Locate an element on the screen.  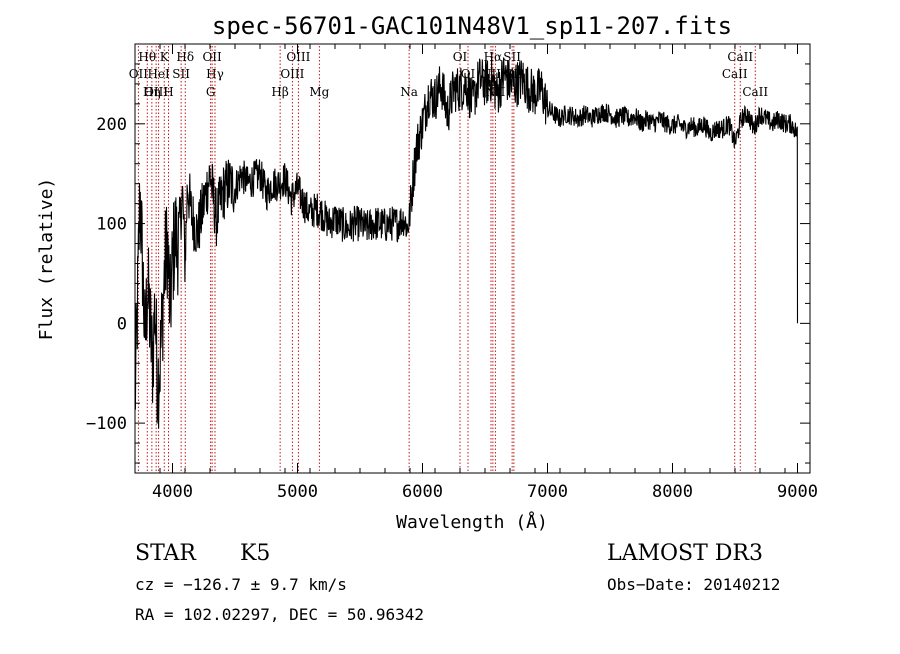
y-tick-label: 100 is located at coordinates (111, 225).